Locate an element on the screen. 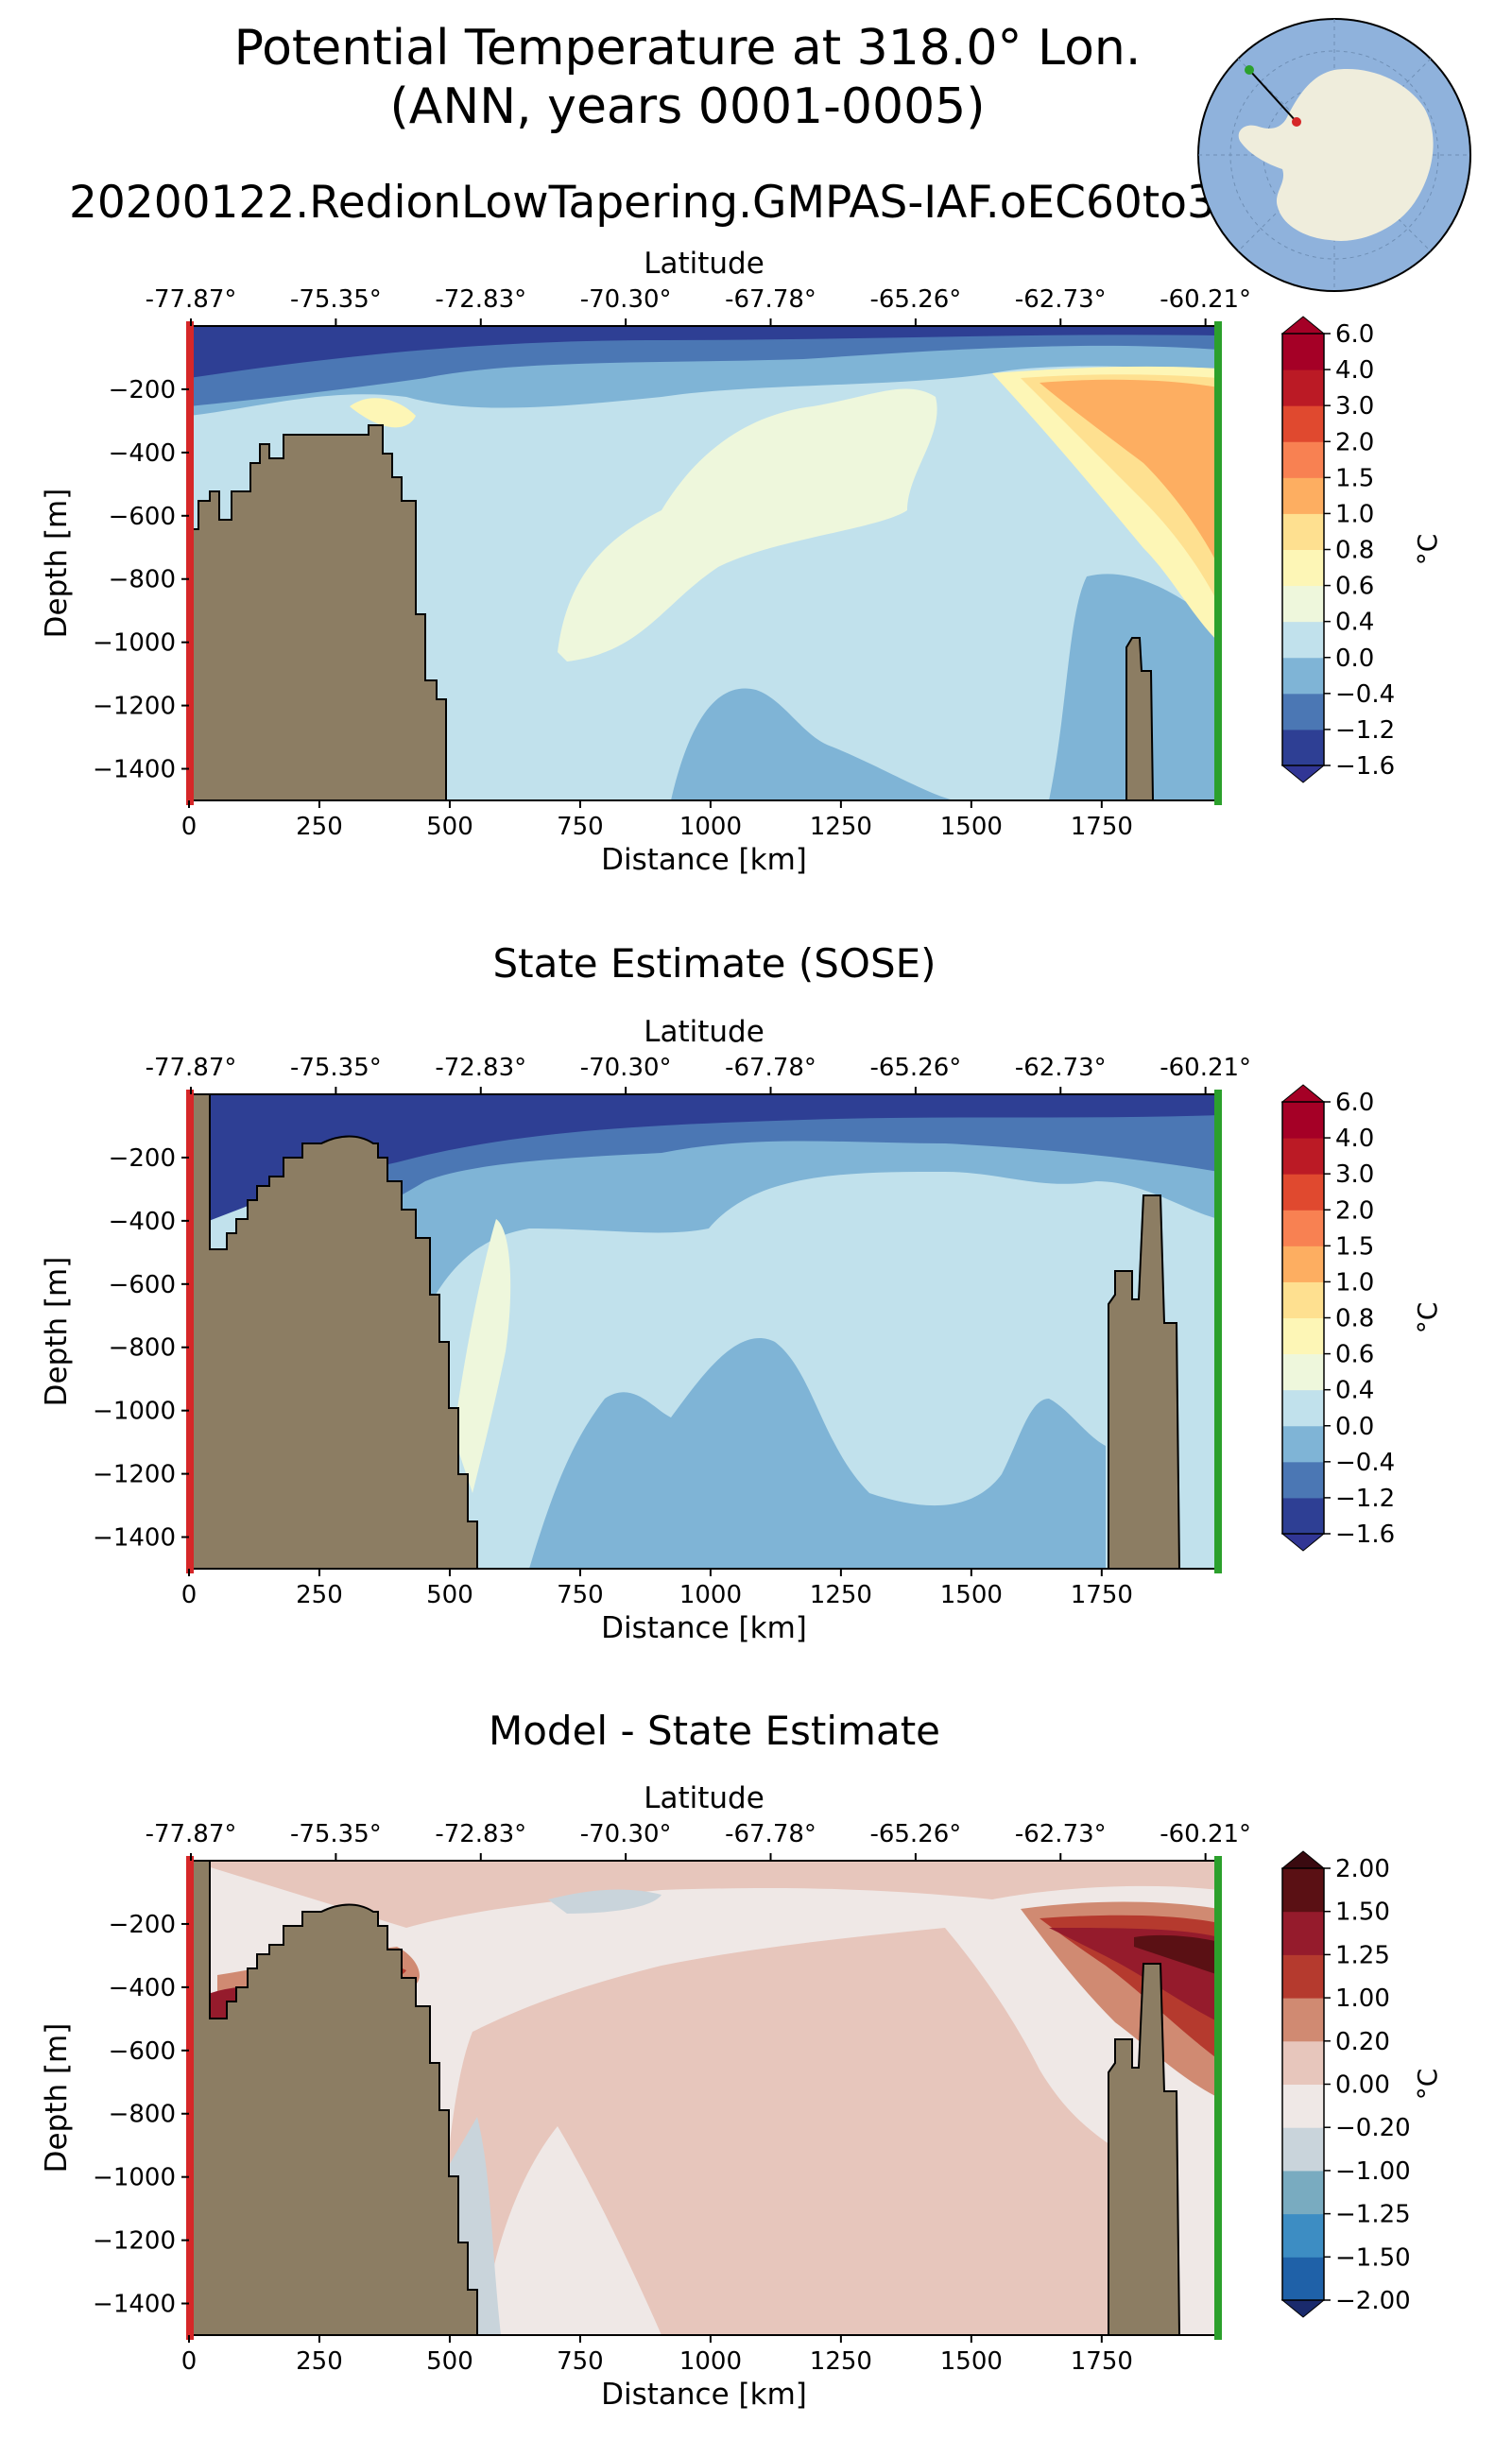 The width and height of the screenshot is (1512, 2457). panel2-title: State Estimate (SOSE) is located at coordinates (714, 963).